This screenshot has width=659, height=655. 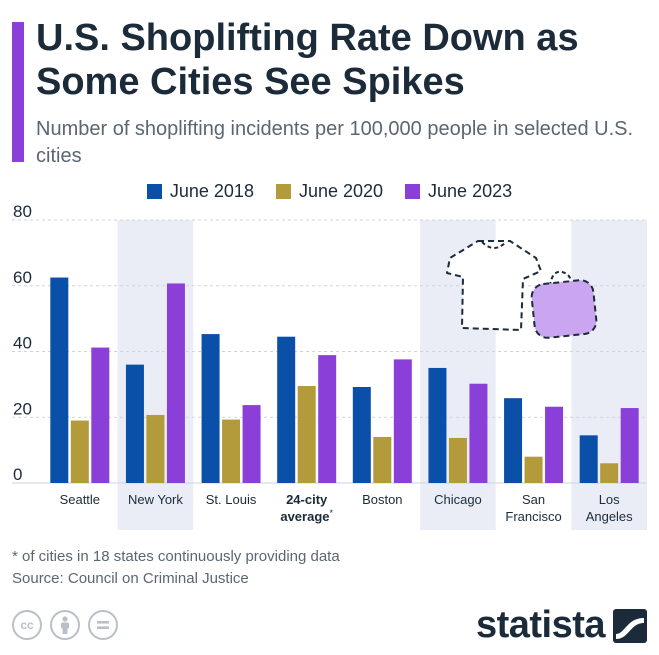 What do you see at coordinates (494, 245) in the screenshot?
I see `tshirt-collar` at bounding box center [494, 245].